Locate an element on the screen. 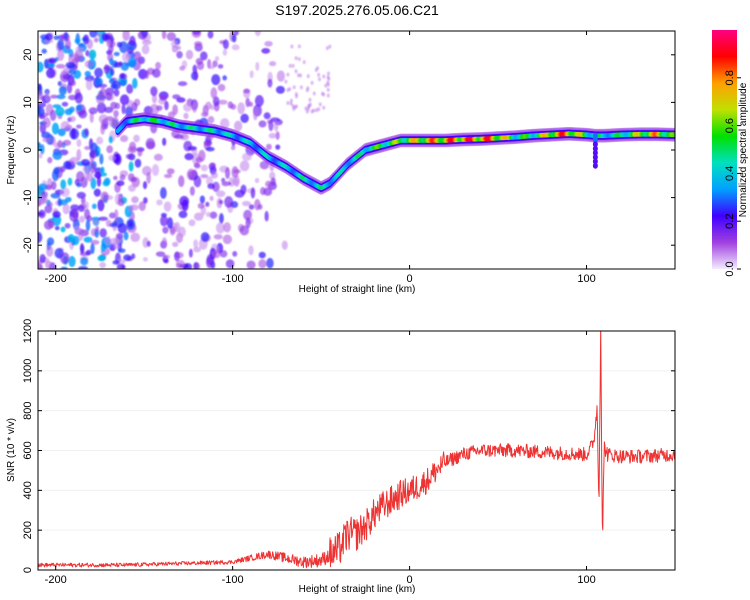 The image size is (750, 600). snr-y-label: SNR (10 * v/v) is located at coordinates (11, 450).